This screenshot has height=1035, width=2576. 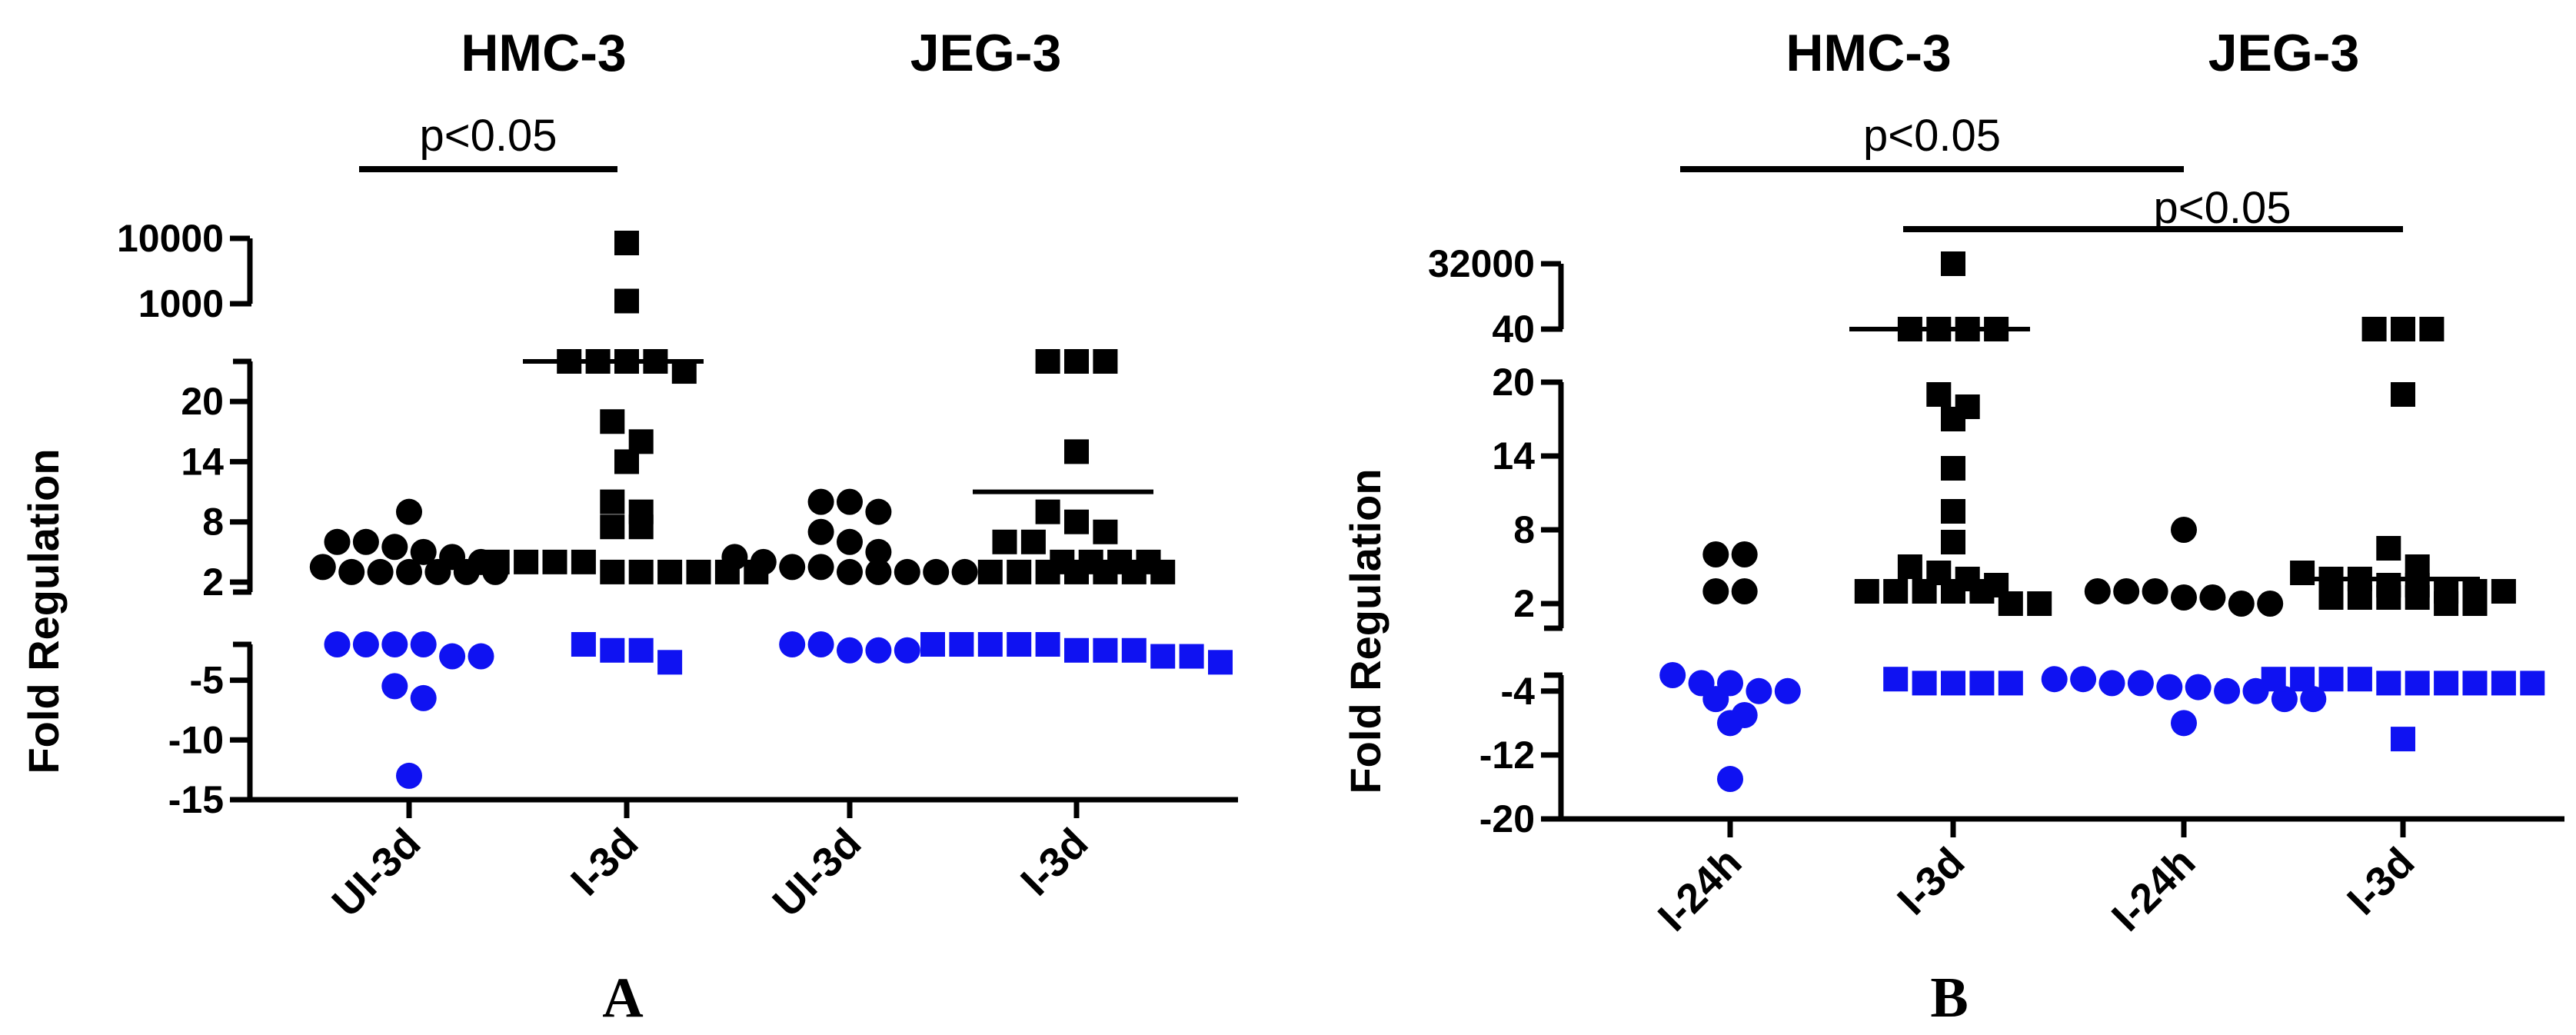 I want to click on y-tick-label: -12, so click(x=1507, y=756).